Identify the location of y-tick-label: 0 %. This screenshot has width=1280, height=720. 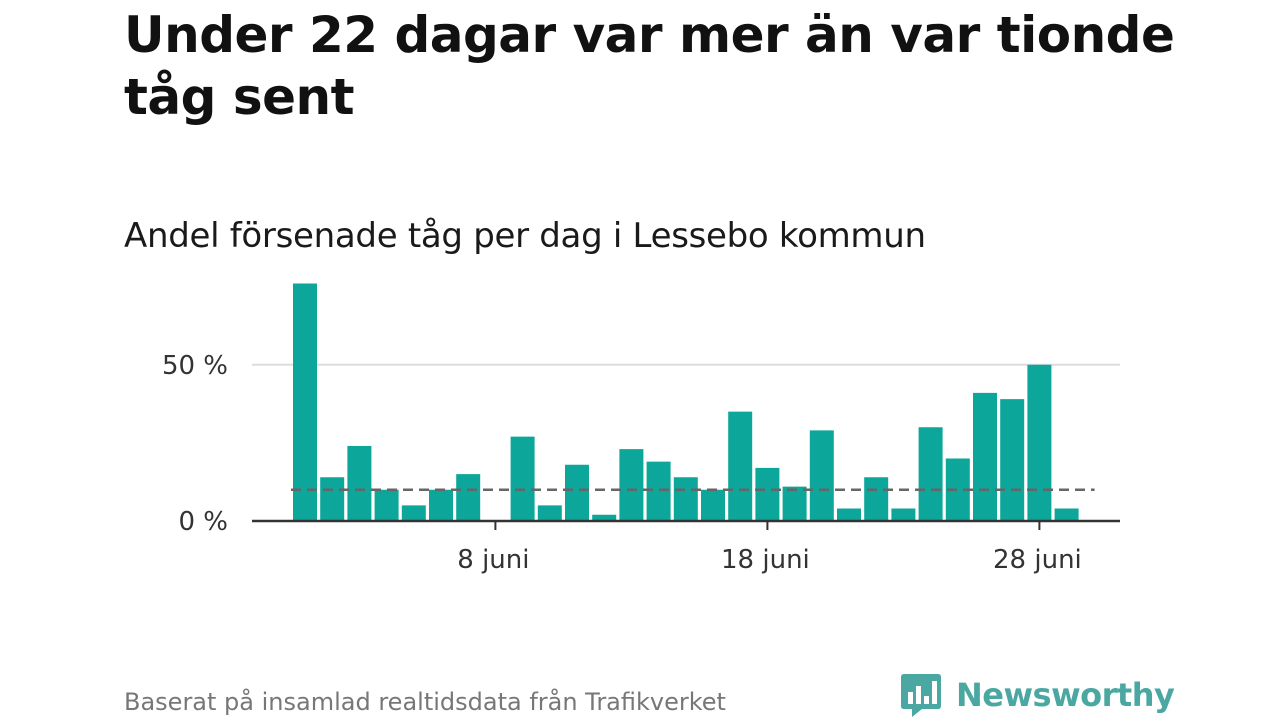
(203, 522).